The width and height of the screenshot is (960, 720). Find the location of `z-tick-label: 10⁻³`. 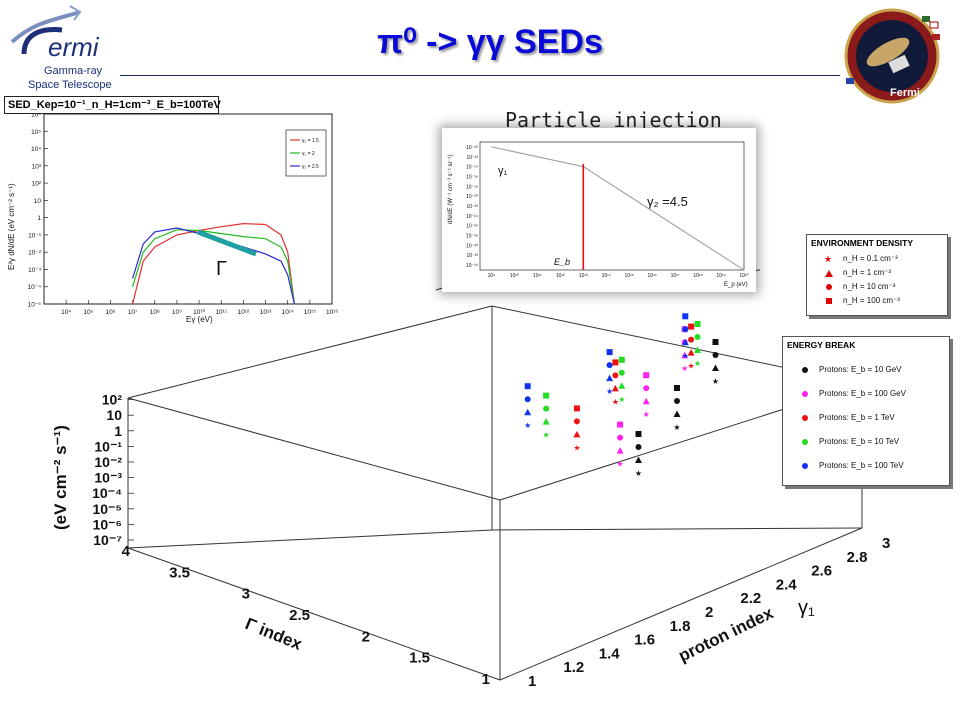

z-tick-label: 10⁻³ is located at coordinates (108, 478).